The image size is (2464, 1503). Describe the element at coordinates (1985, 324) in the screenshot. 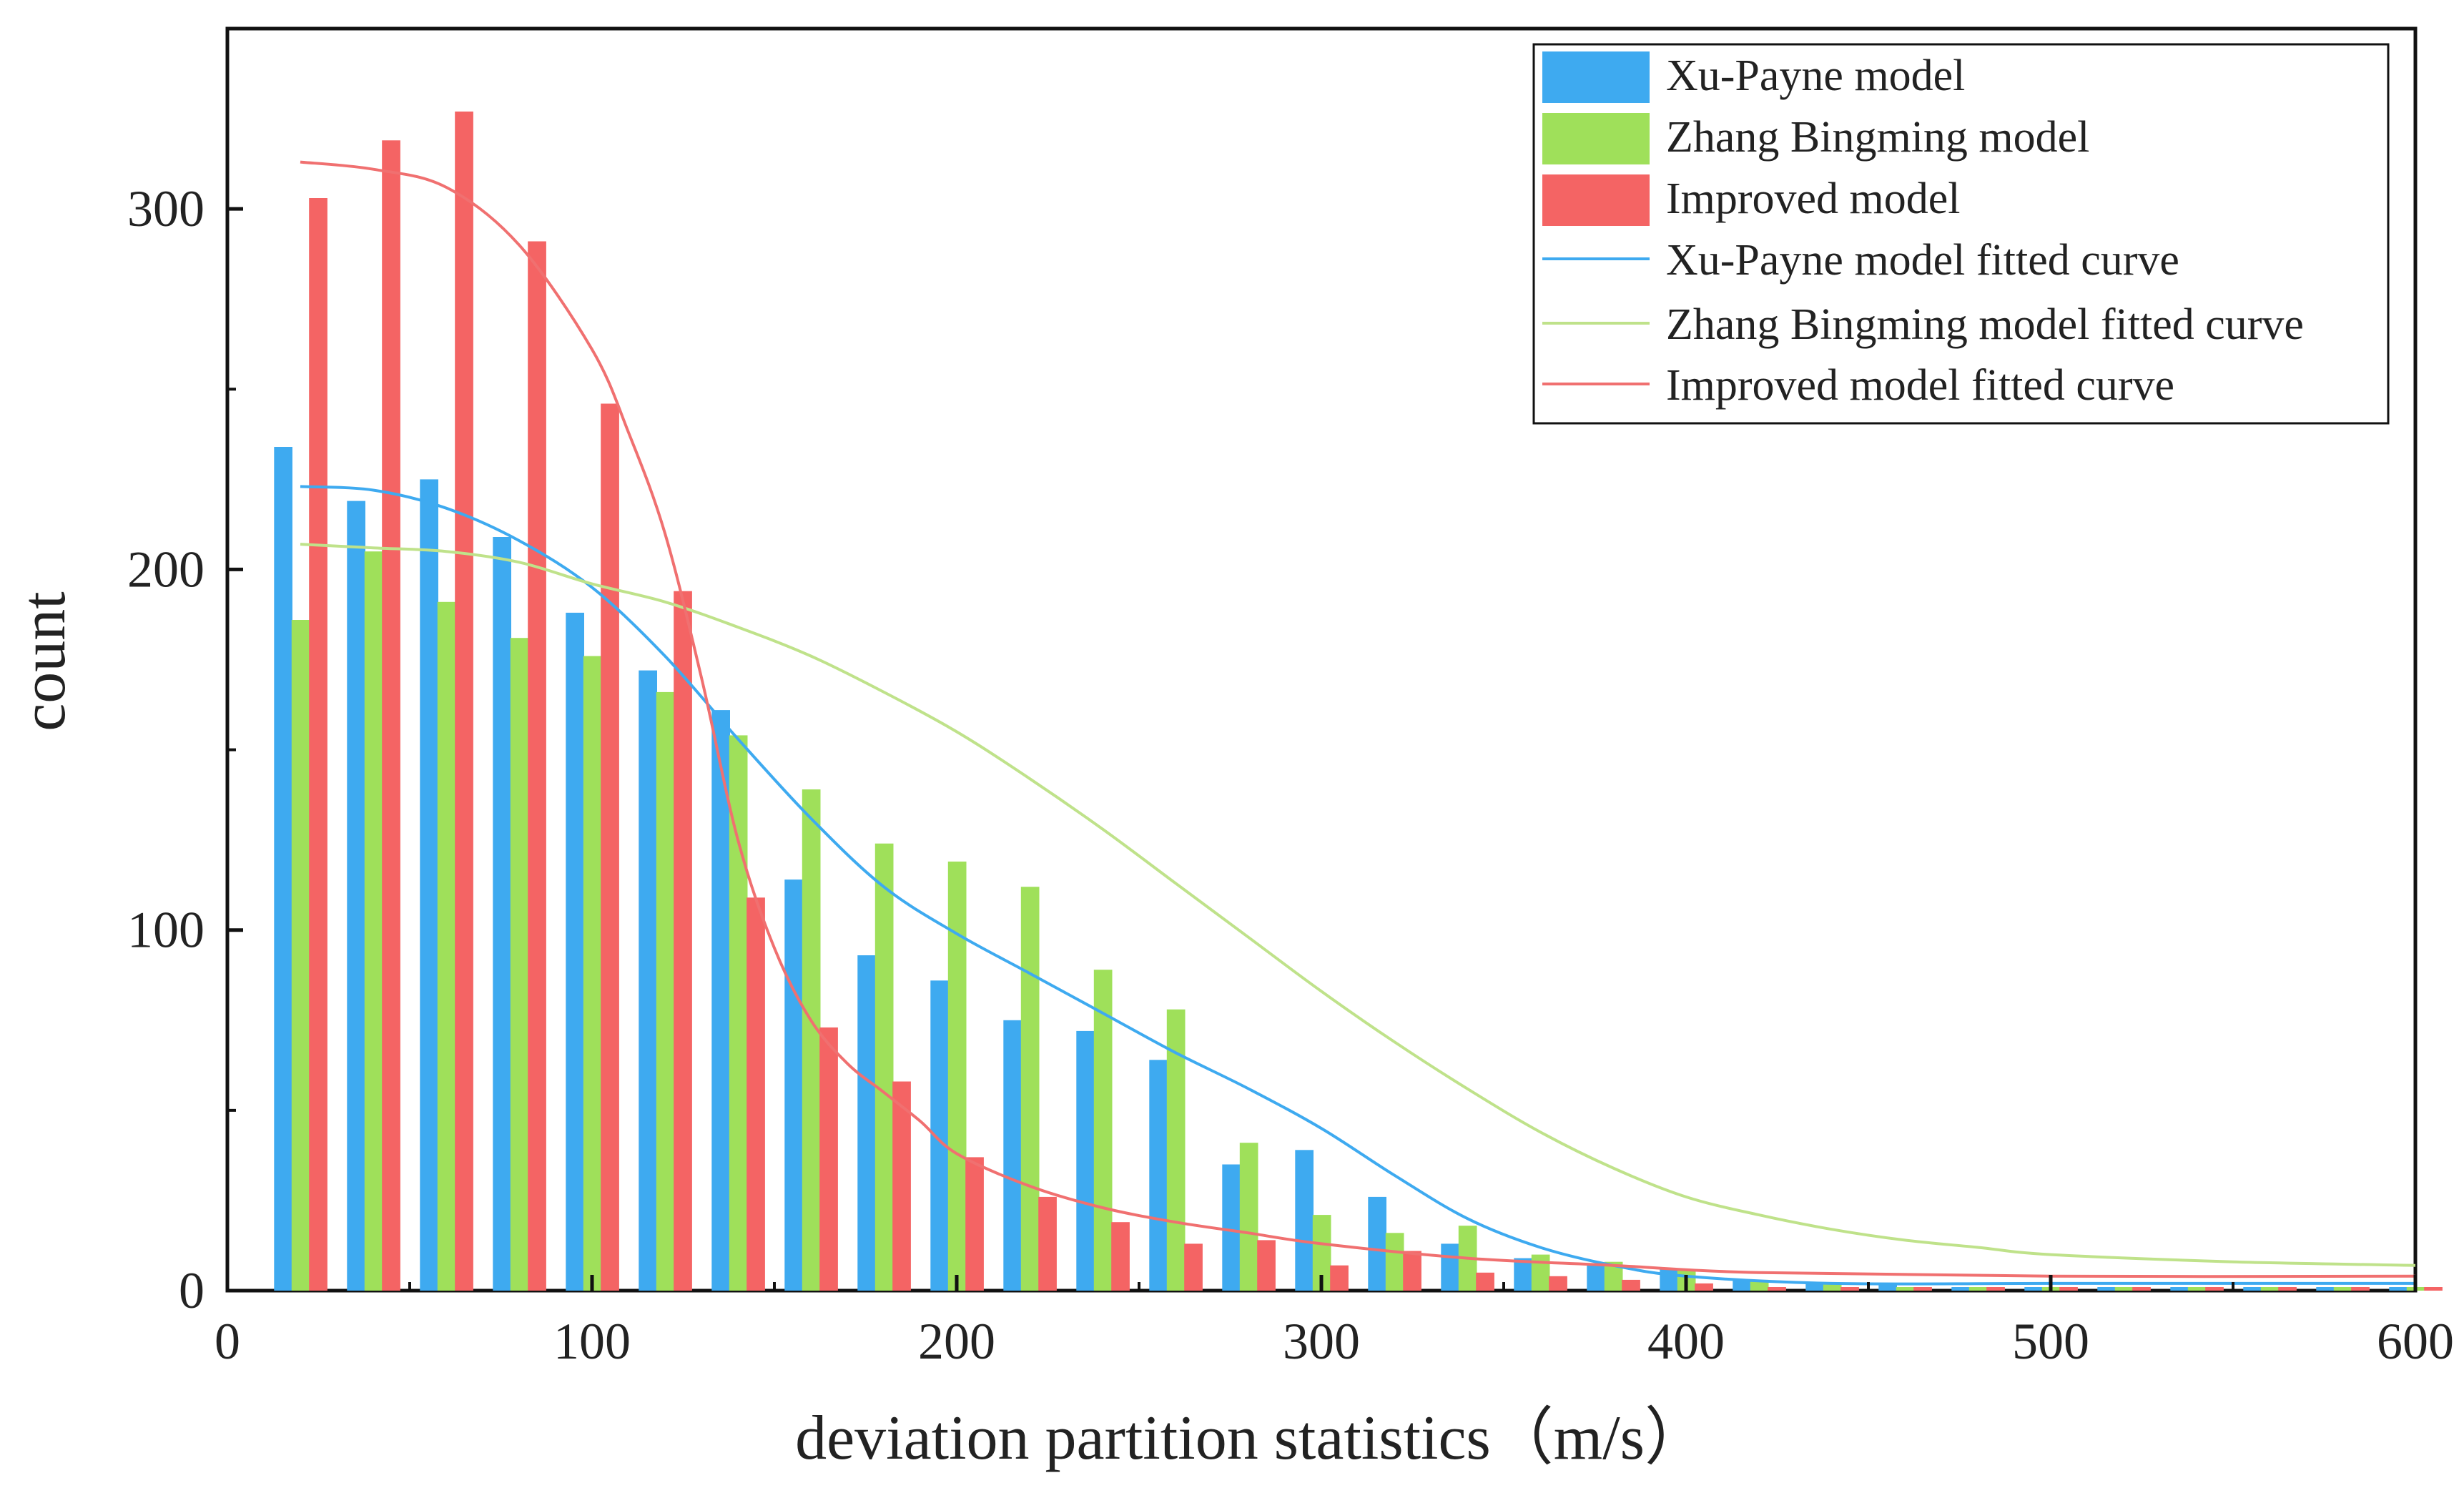

I see `legend-label-zhang-bingming-model-fitted-curve: Zhang Bingming model fitted curve` at that location.